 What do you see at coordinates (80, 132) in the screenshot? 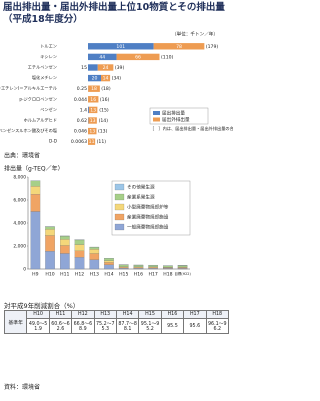
I see `value-label: 0.046` at bounding box center [80, 132].